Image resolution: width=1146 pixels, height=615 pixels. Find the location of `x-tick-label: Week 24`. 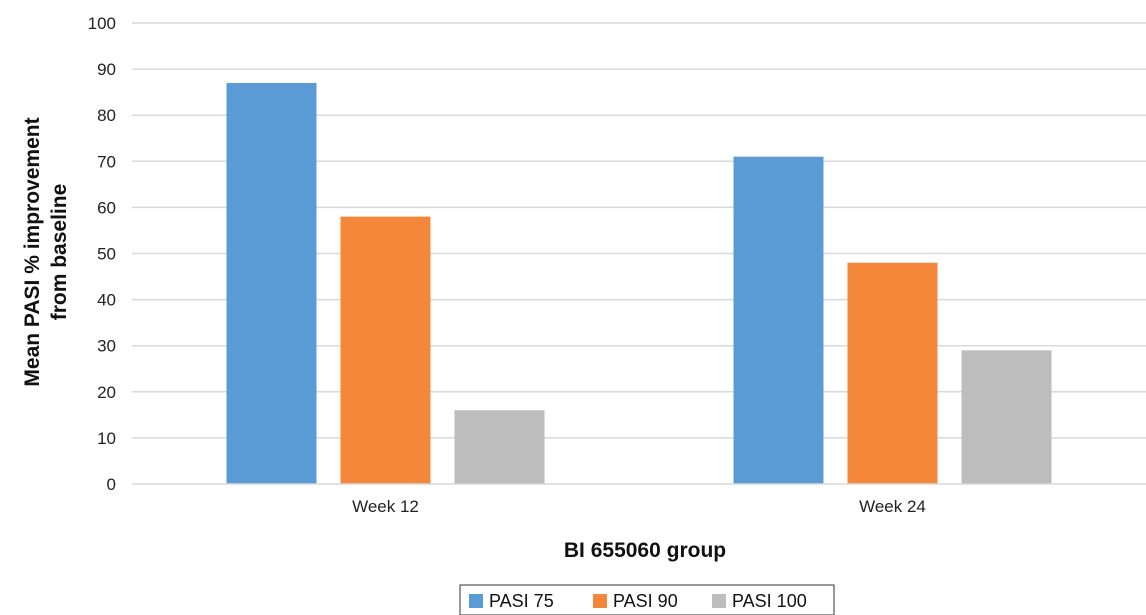

x-tick-label: Week 24 is located at coordinates (892, 506).